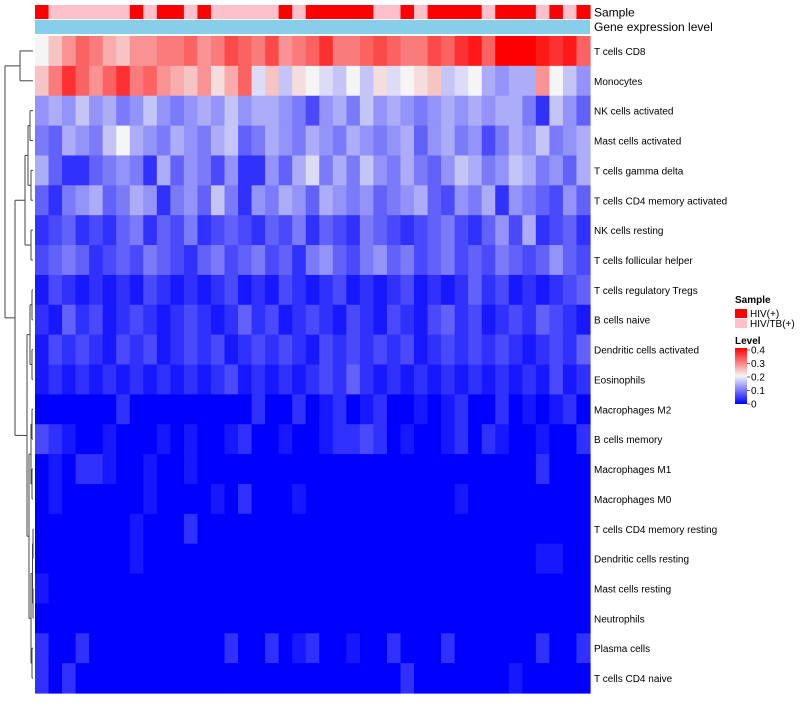 Image resolution: width=800 pixels, height=705 pixels. What do you see at coordinates (619, 380) in the screenshot?
I see `row-label: Eosinophils` at bounding box center [619, 380].